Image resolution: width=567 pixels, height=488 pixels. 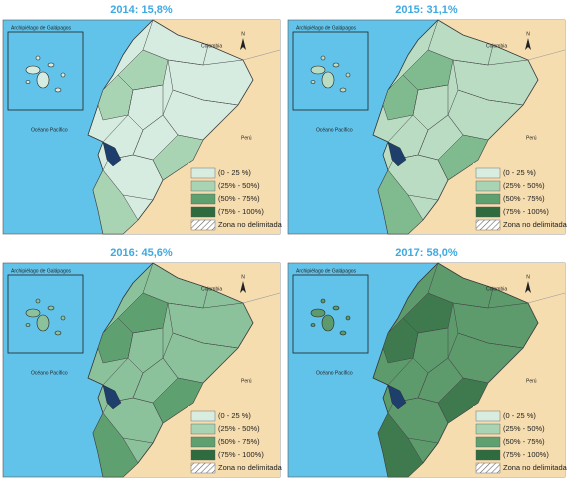 What do you see at coordinates (426, 253) in the screenshot?
I see `map-title: 2017: 58,0%` at bounding box center [426, 253].